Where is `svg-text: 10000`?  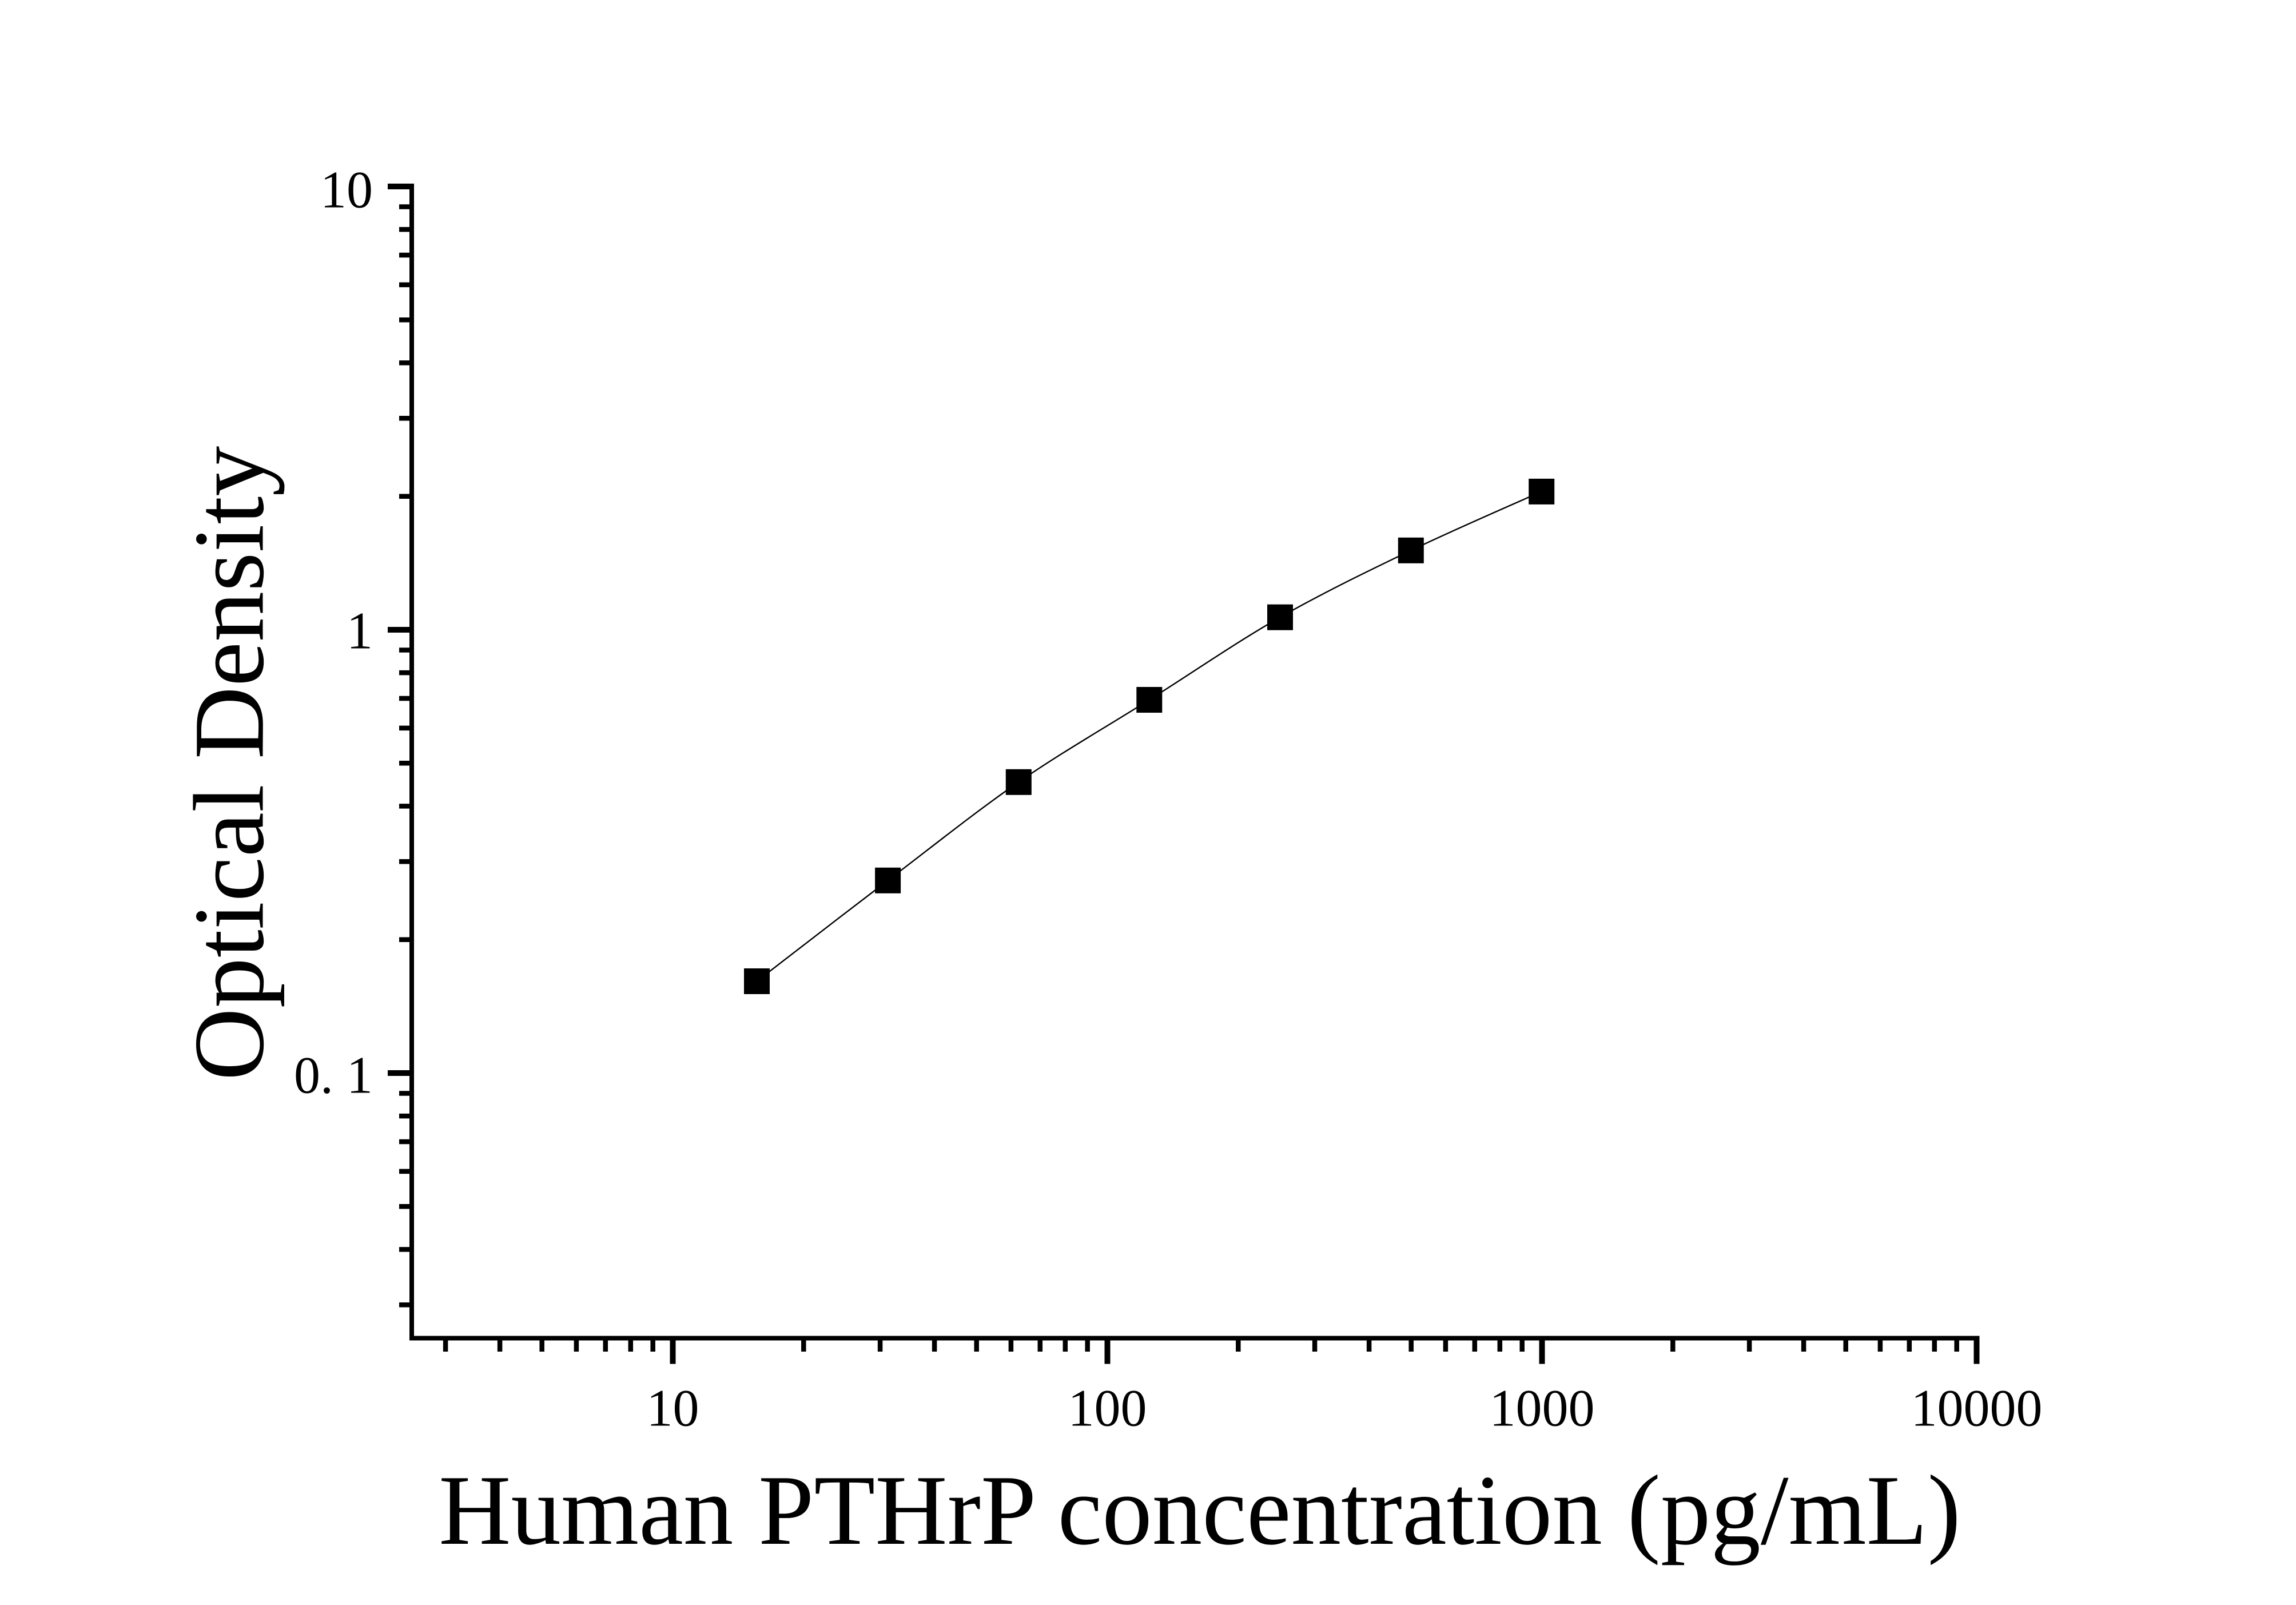
svg-text: 10000 is located at coordinates (1977, 1407).